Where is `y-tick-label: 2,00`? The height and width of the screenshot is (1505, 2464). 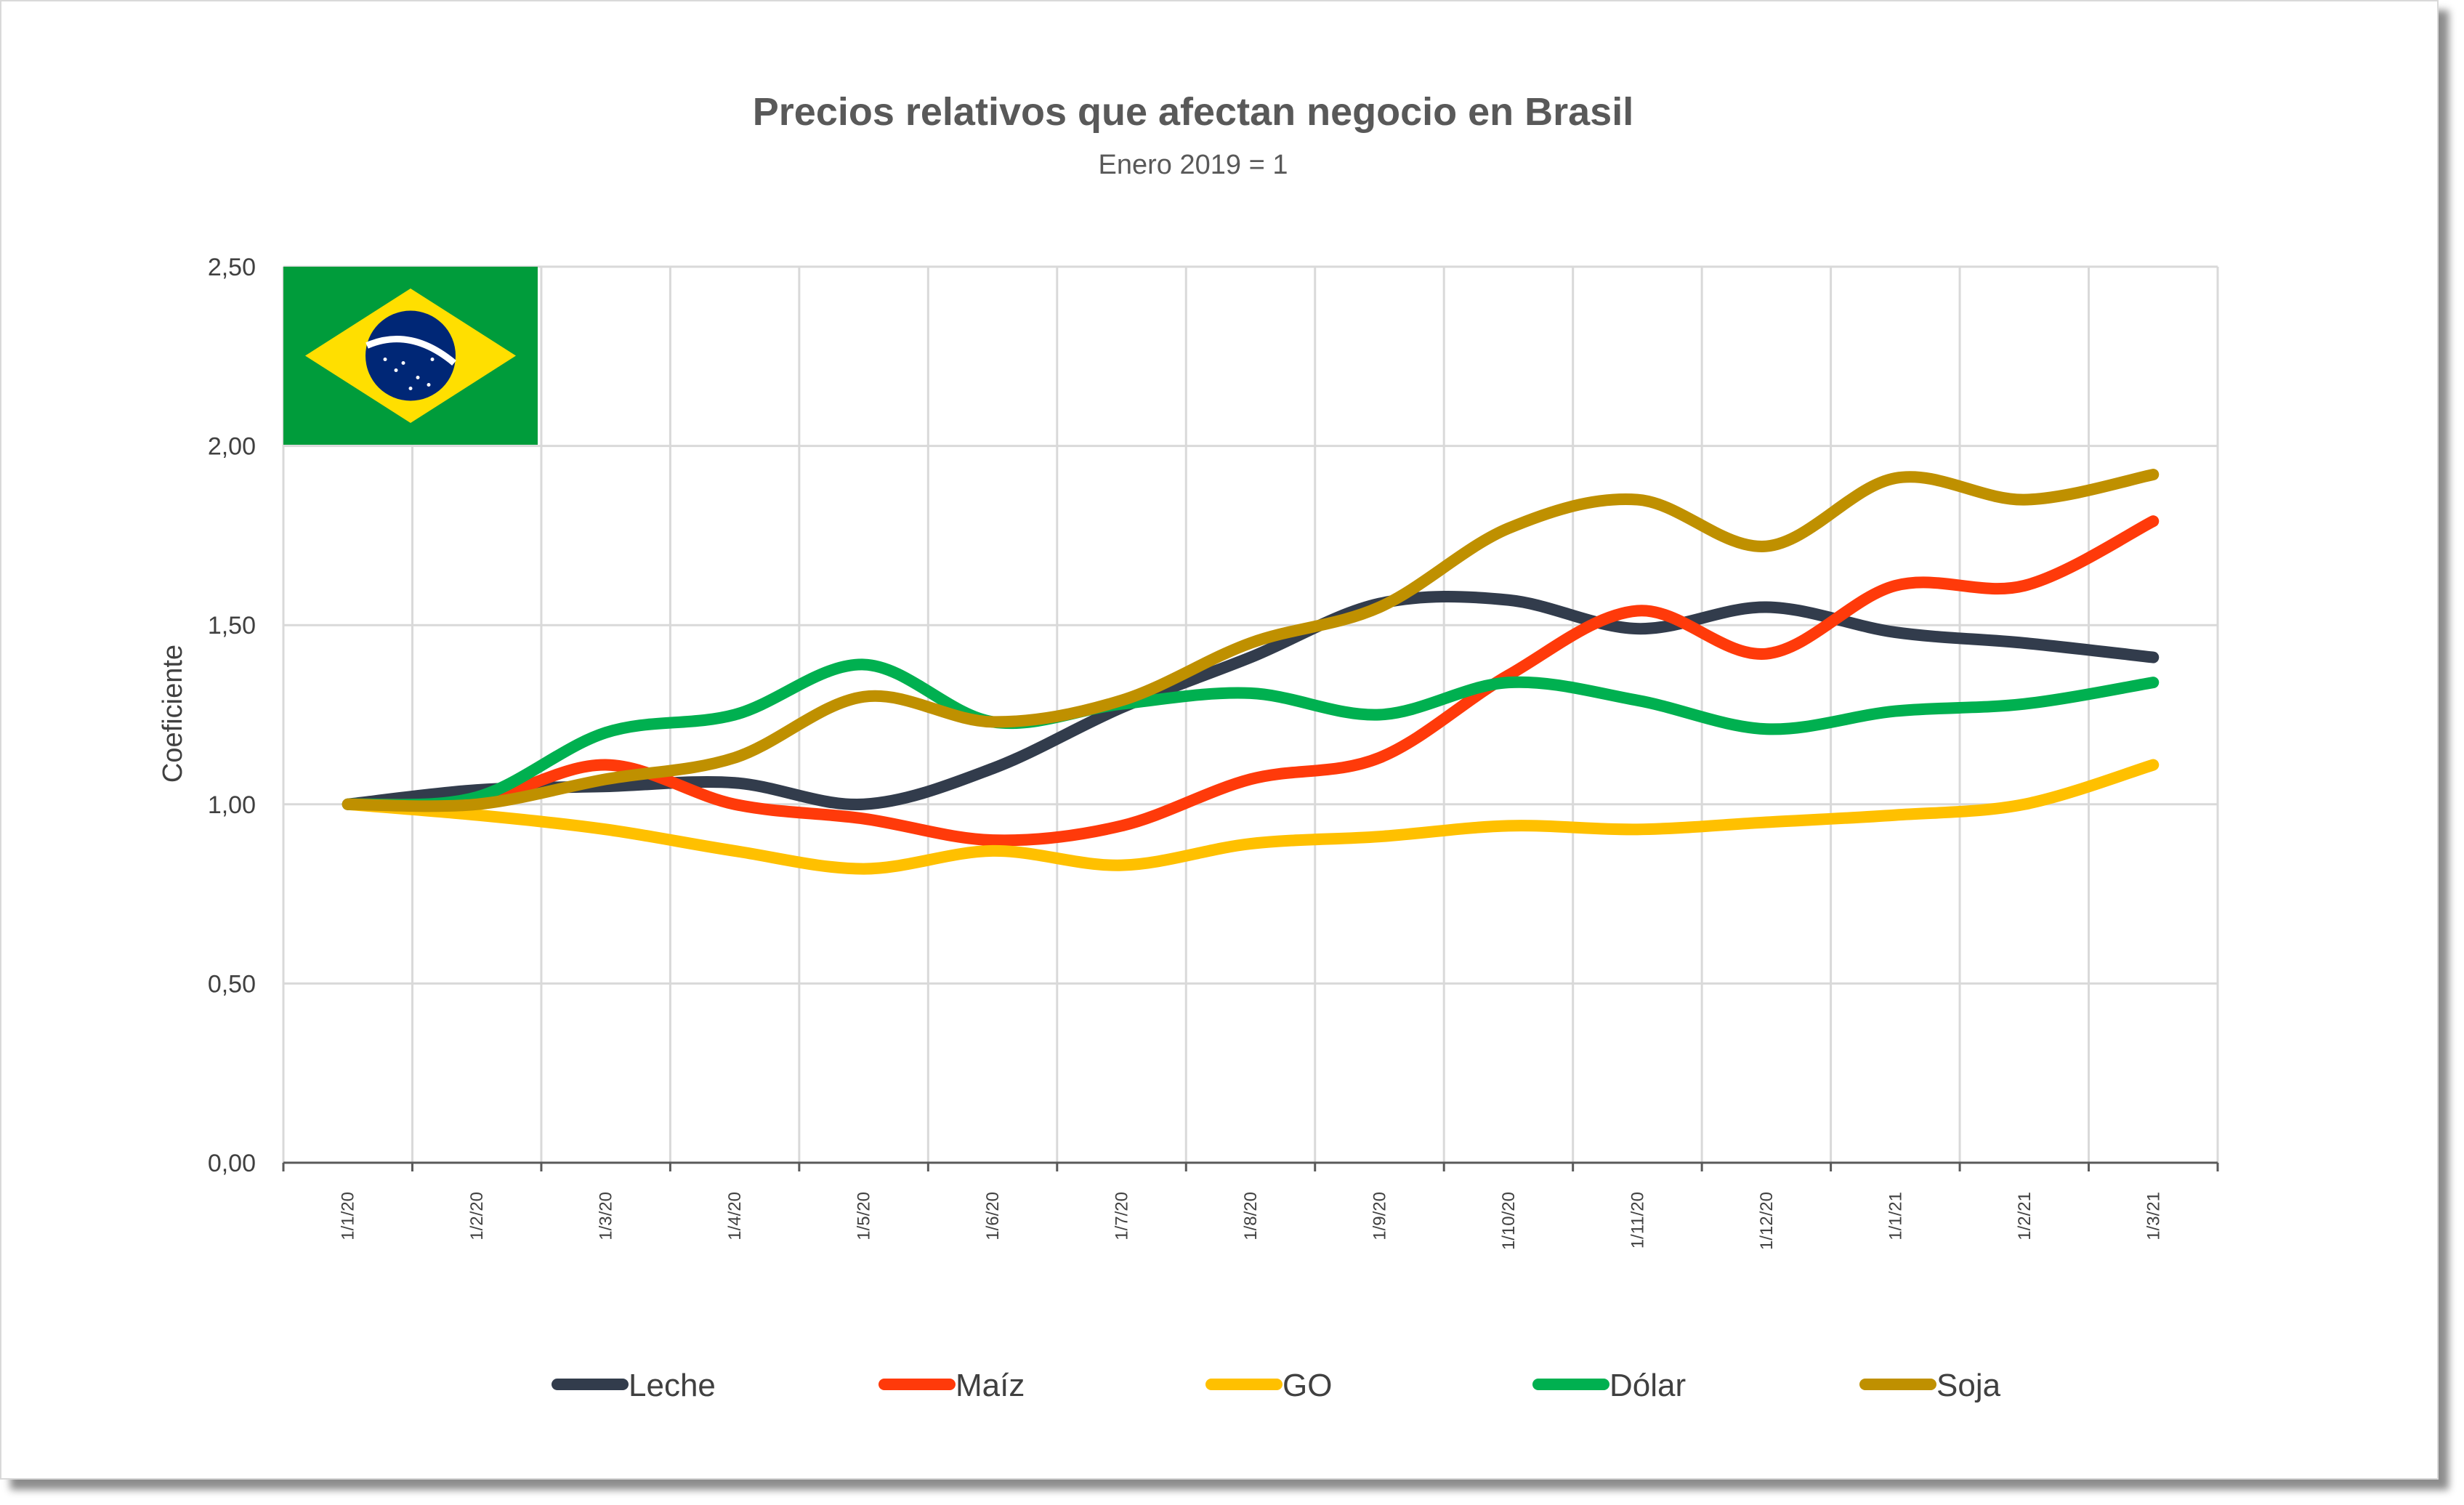
y-tick-label: 2,00 is located at coordinates (232, 447).